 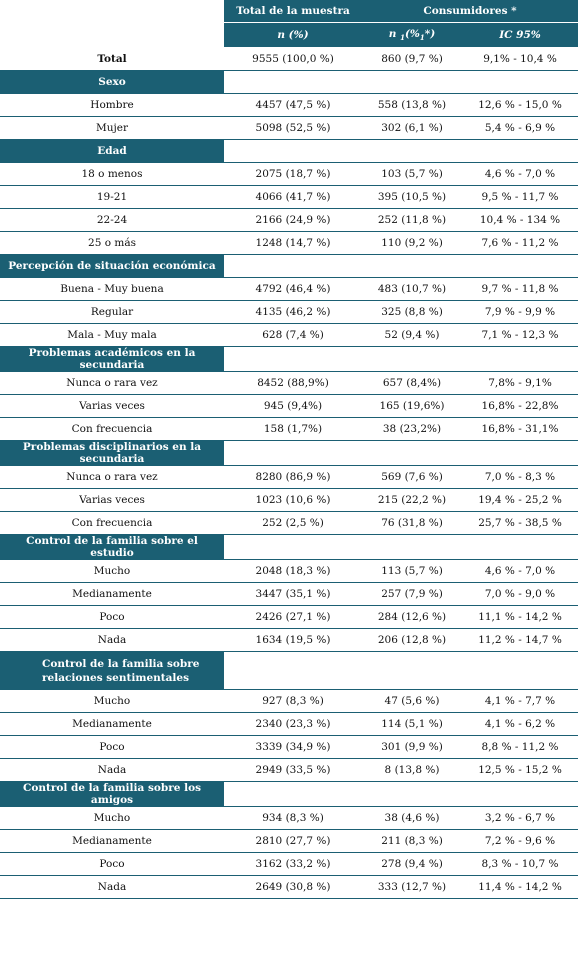 I want to click on cell-n: 4066 (41,7 %), so click(x=293, y=197).